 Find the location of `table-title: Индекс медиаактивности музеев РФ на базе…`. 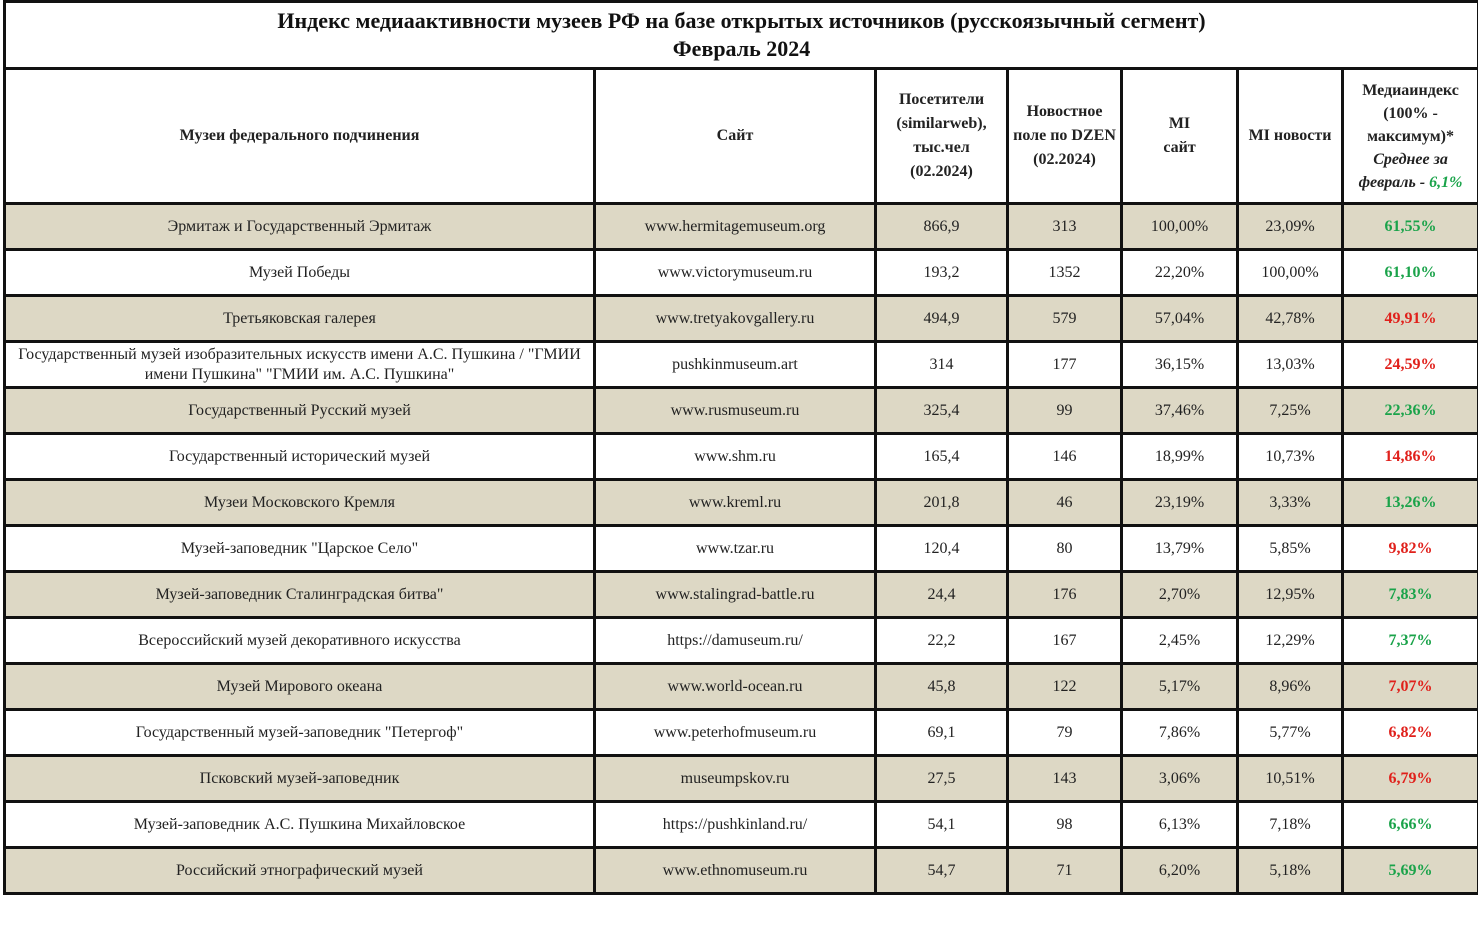

table-title: Индекс медиаактивности музеев РФ на базе… is located at coordinates (740, 35).